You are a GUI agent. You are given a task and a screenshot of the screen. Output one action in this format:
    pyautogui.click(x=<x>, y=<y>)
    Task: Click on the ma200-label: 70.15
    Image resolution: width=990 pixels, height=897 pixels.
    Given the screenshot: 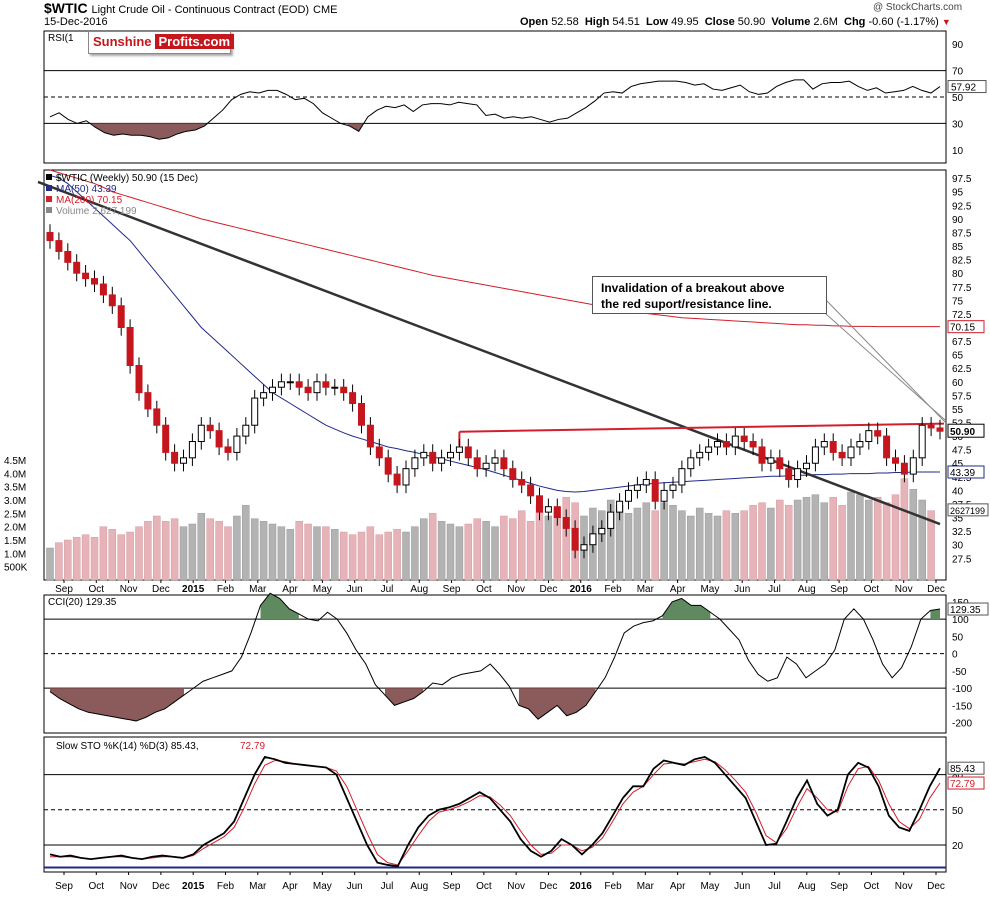 What is the action you would take?
    pyautogui.click(x=962, y=328)
    